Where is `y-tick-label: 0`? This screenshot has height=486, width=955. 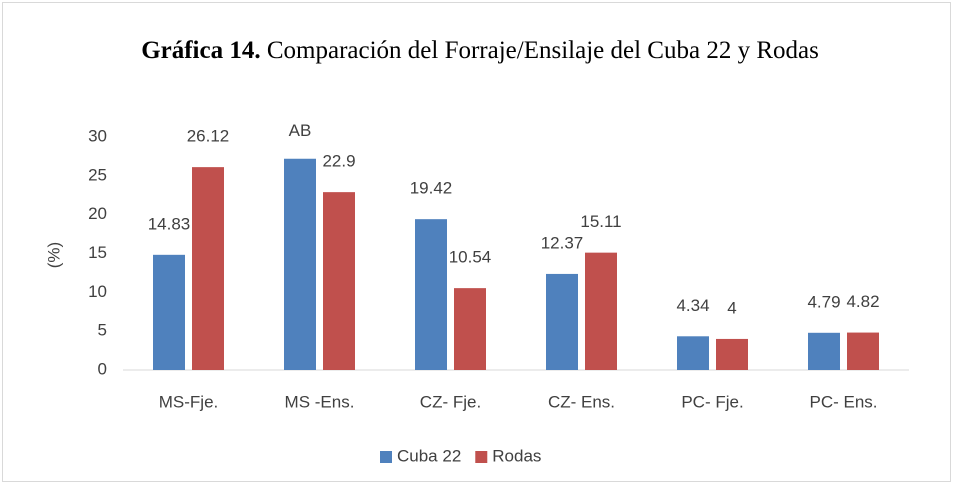
y-tick-label: 0 is located at coordinates (102, 368).